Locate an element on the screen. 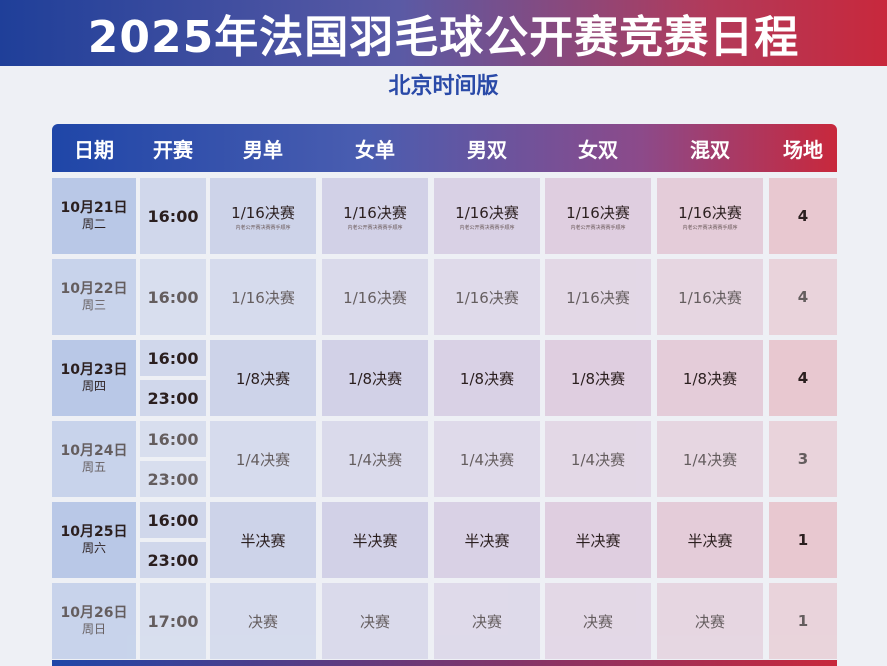 The width and height of the screenshot is (887, 666). round-cell-mens-singles: 1/16决赛内老公开赛决赛赛手顺序 is located at coordinates (263, 216).